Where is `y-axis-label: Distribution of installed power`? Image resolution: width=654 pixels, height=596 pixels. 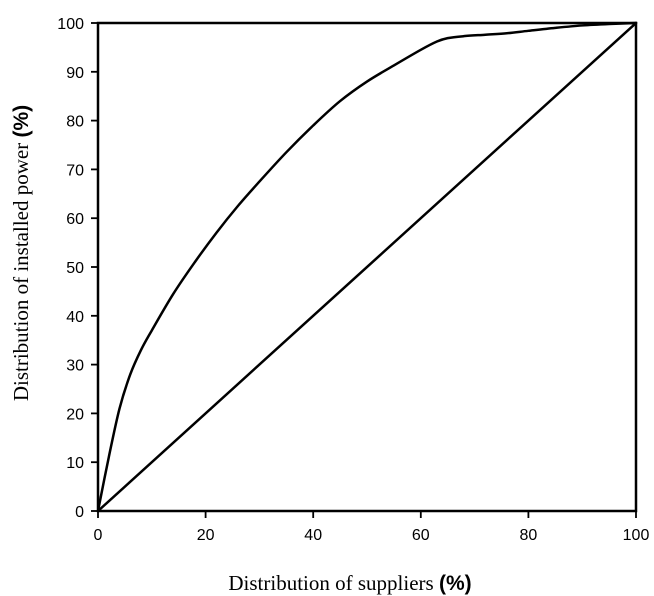
y-axis-label: Distribution of installed power is located at coordinates (21, 272).